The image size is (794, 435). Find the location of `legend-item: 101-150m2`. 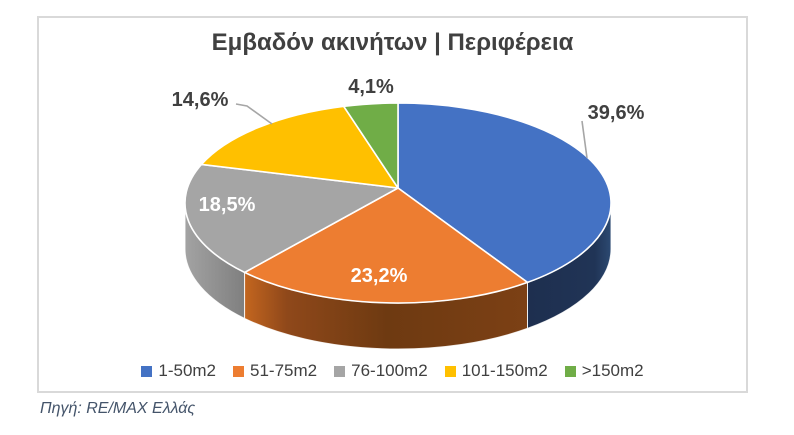

legend-item: 101-150m2 is located at coordinates (496, 371).